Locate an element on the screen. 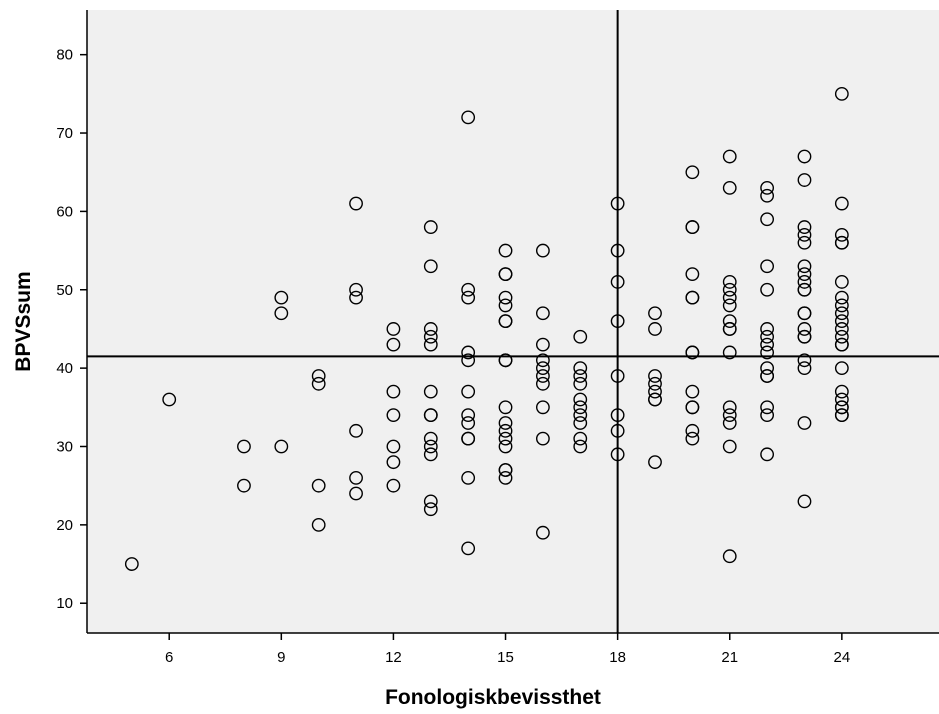 The width and height of the screenshot is (939, 714). x-tick-label: 18 is located at coordinates (617, 657).